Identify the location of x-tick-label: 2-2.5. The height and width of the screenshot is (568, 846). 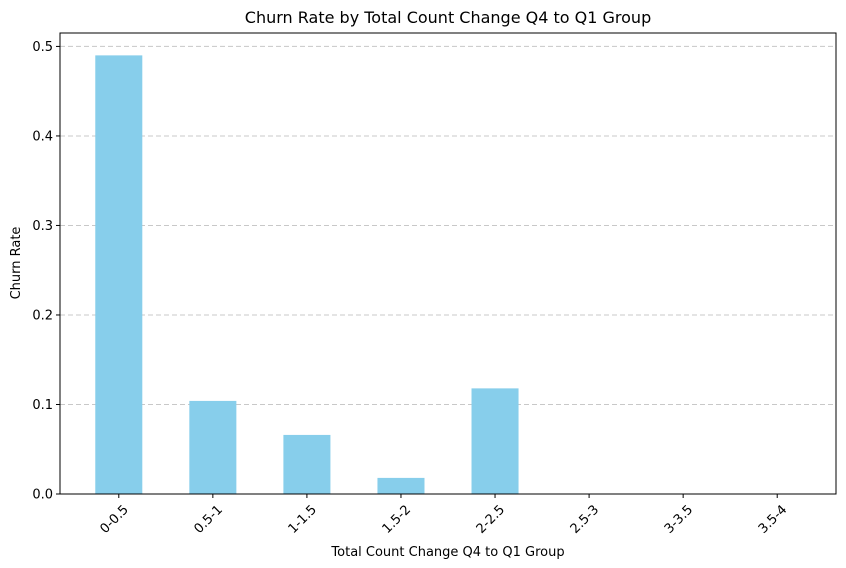
(491, 519).